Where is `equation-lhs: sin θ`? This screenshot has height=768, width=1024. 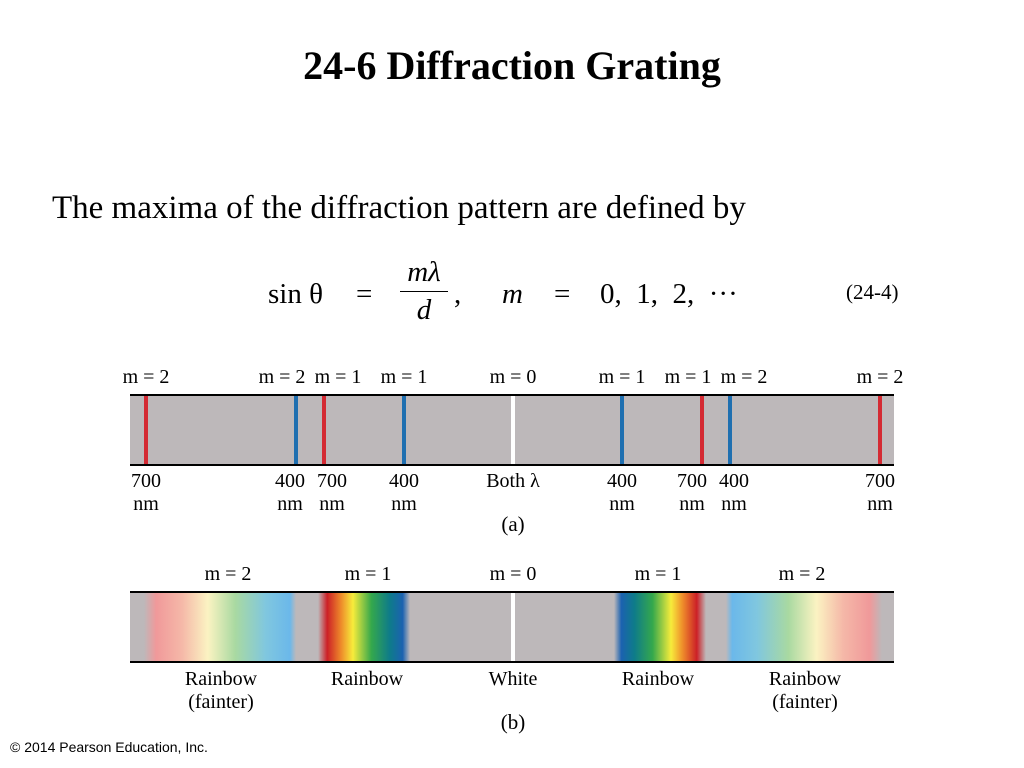
equation-lhs: sin θ is located at coordinates (295, 294).